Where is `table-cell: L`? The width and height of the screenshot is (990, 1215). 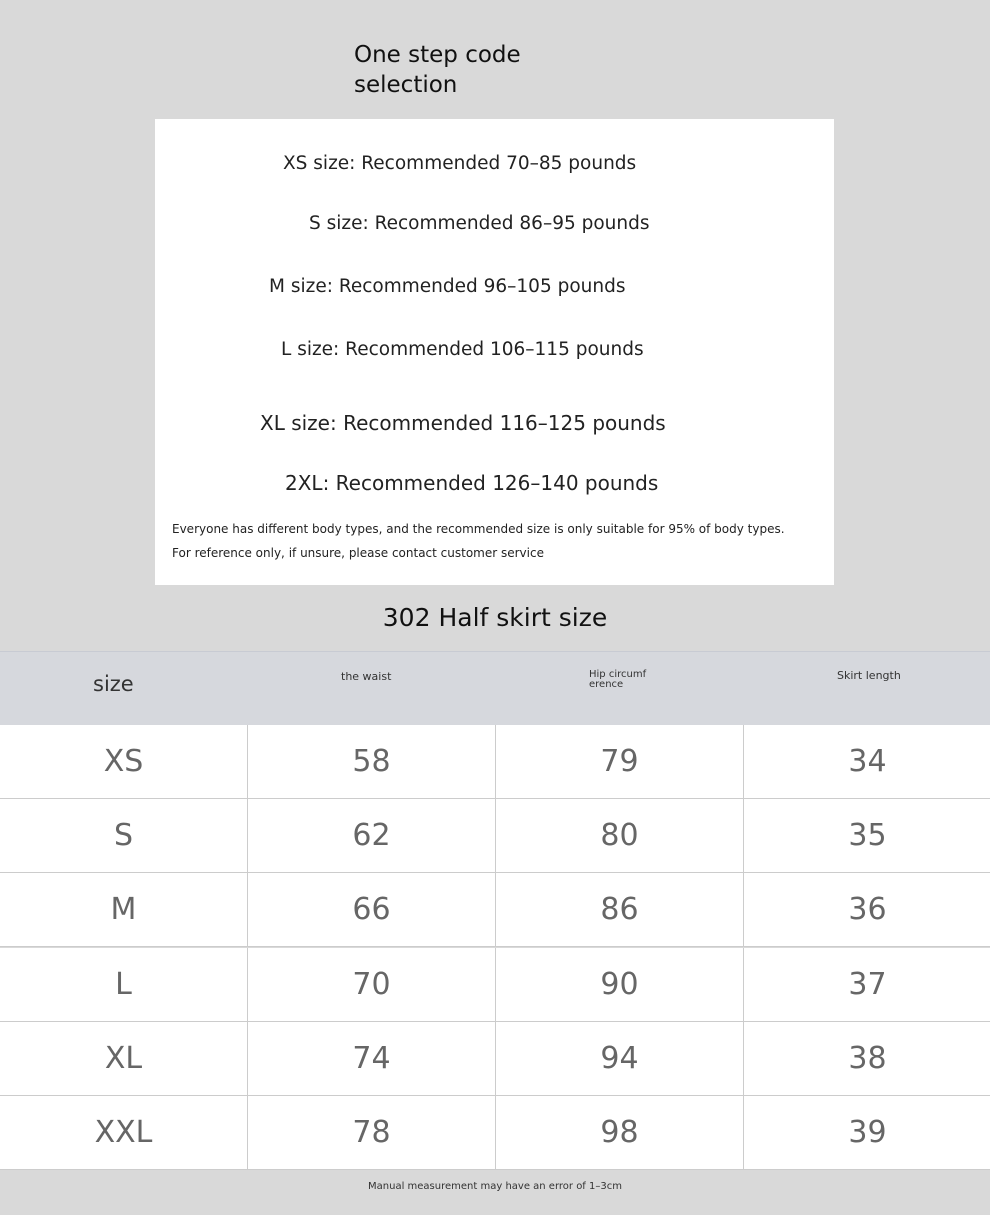
table-cell: L is located at coordinates (124, 984).